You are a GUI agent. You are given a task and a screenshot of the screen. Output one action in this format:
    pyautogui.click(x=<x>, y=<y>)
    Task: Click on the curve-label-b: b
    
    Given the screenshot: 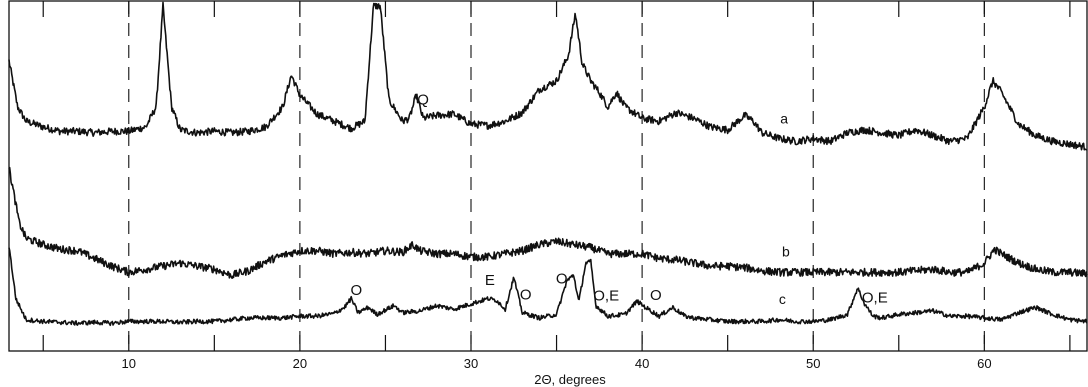 What is the action you would take?
    pyautogui.click(x=786, y=251)
    